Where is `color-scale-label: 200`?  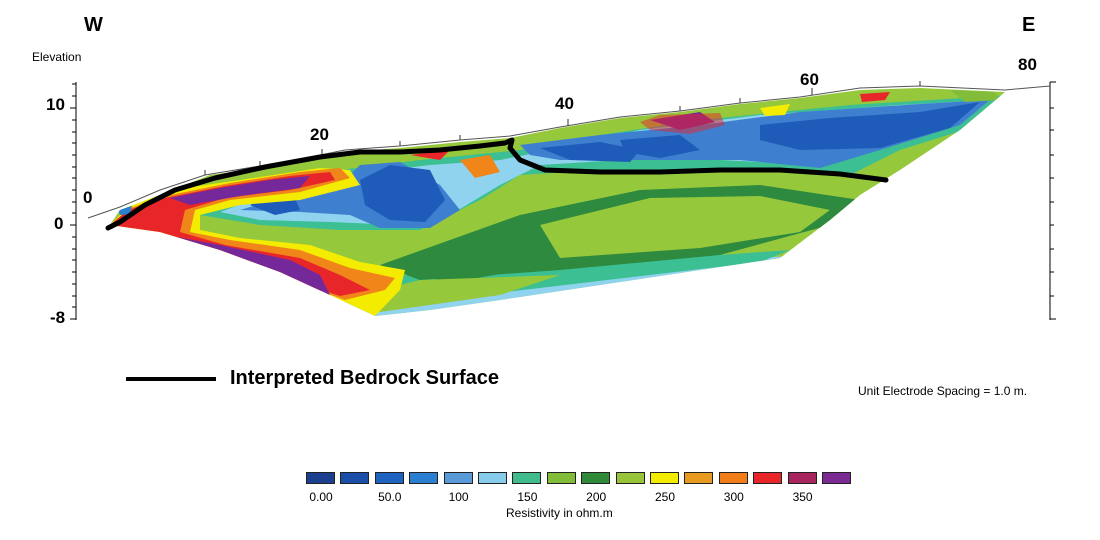 color-scale-label: 200 is located at coordinates (596, 497).